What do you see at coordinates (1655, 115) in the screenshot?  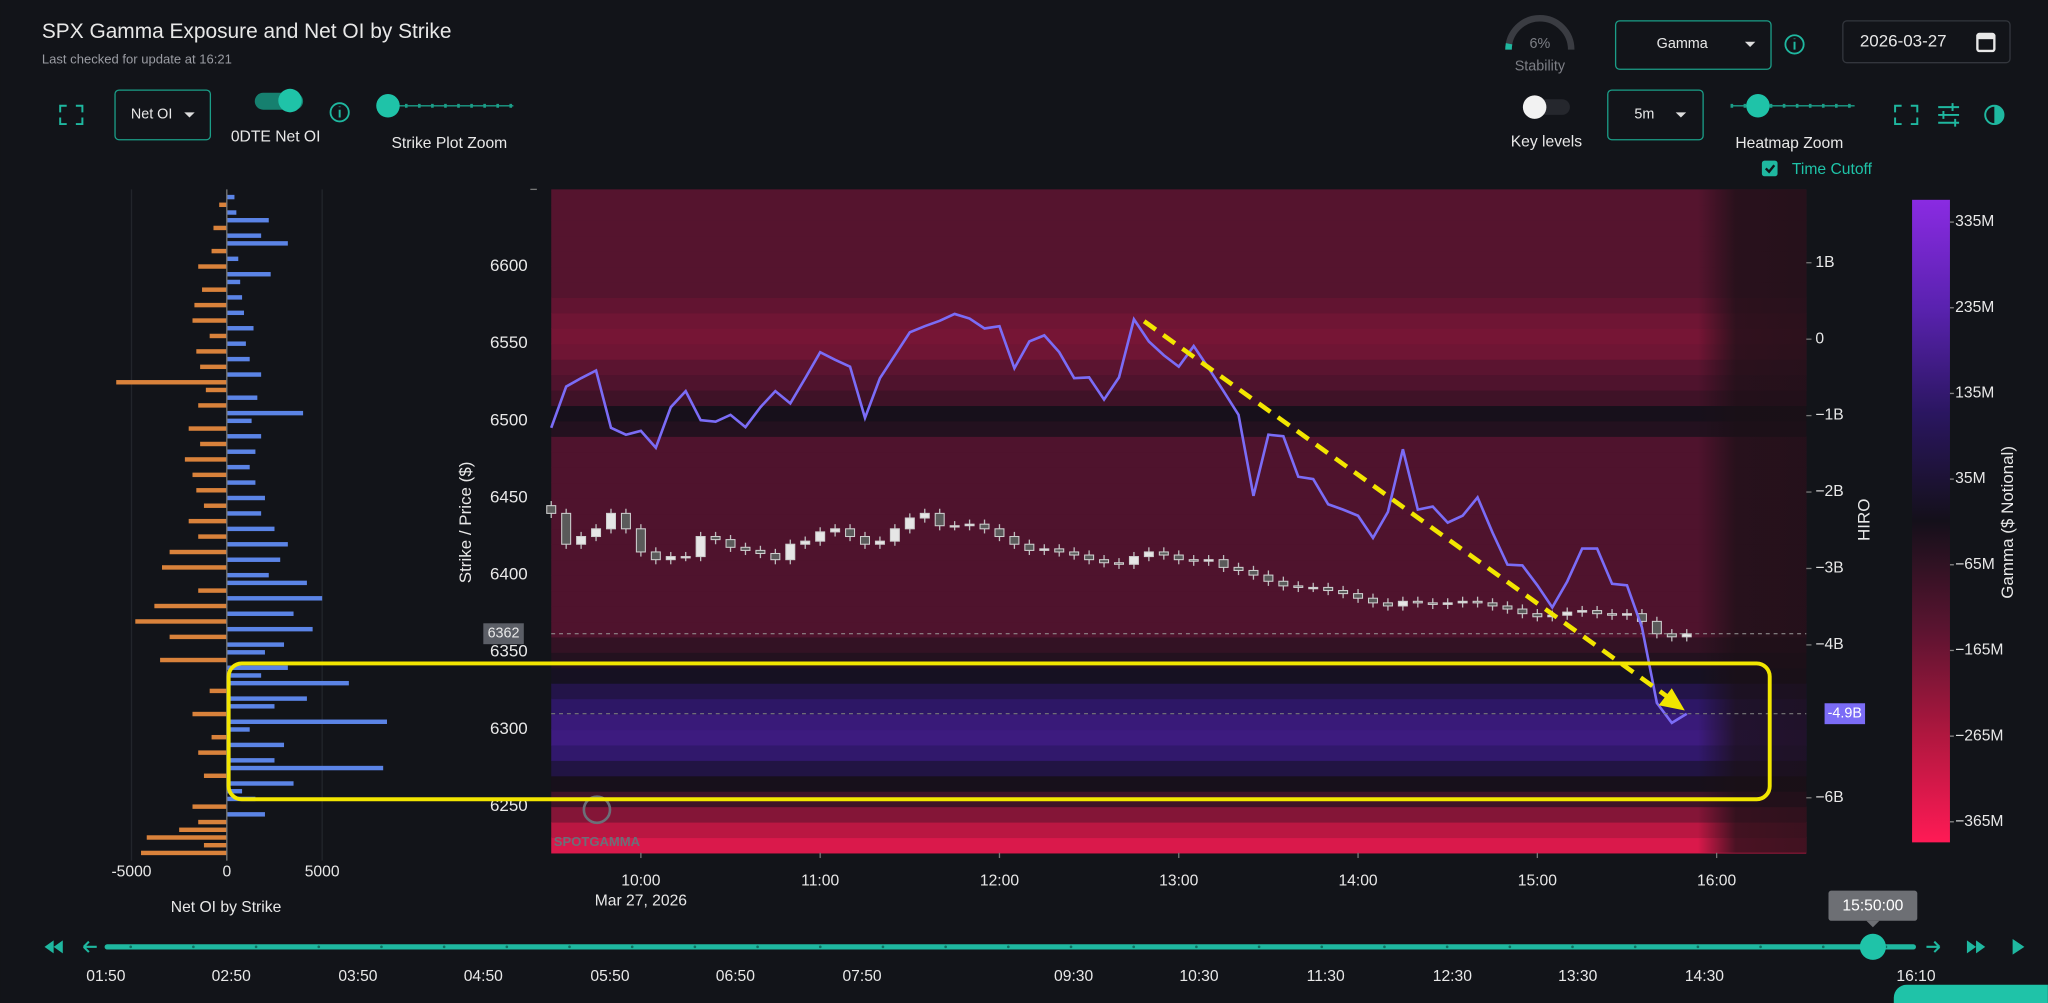 I see `interval-select` at bounding box center [1655, 115].